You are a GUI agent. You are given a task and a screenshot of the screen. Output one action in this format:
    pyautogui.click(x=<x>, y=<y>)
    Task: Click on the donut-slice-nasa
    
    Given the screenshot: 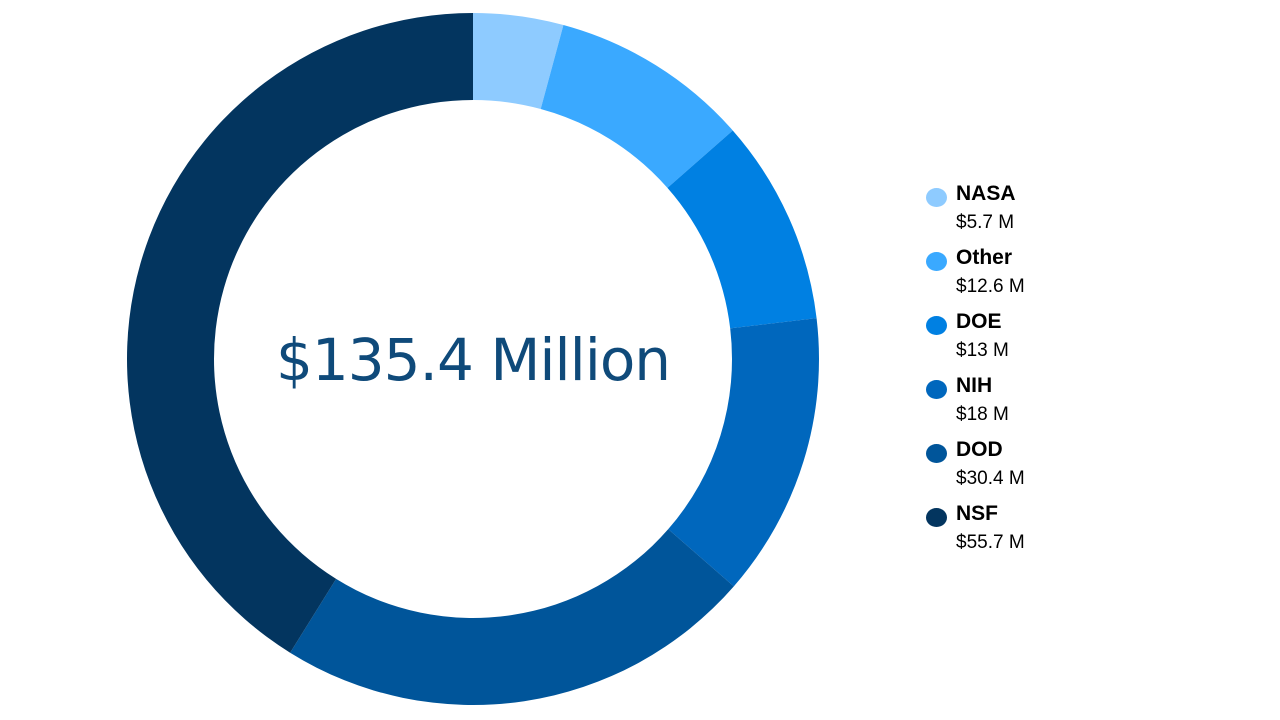 What is the action you would take?
    pyautogui.click(x=518, y=61)
    